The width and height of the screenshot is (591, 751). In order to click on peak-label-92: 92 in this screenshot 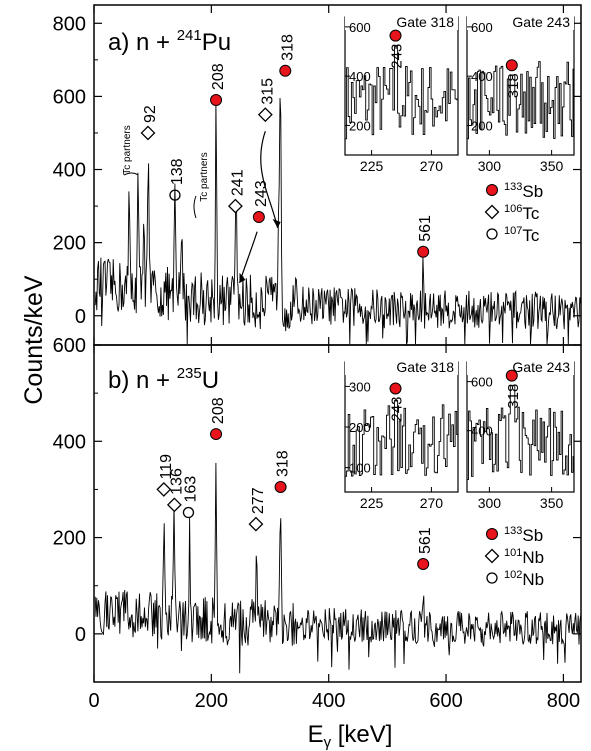, I will do `click(150, 114)`.